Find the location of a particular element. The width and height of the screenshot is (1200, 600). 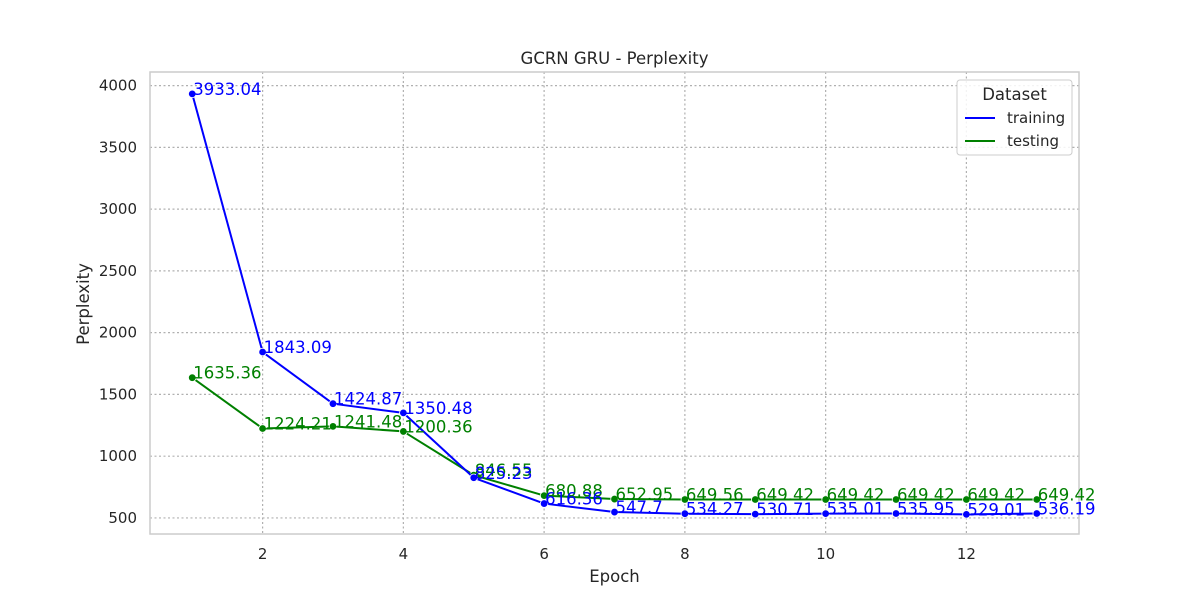

y-tick-label: 3000 is located at coordinates (118, 209).